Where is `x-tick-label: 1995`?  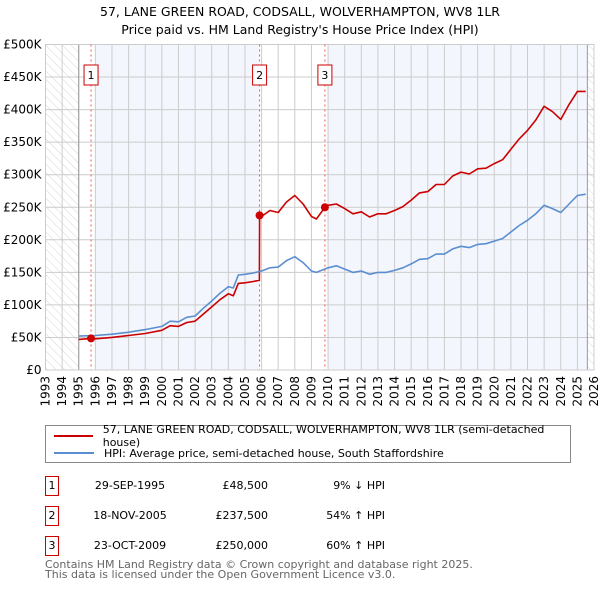 x-tick-label: 1995 is located at coordinates (79, 391).